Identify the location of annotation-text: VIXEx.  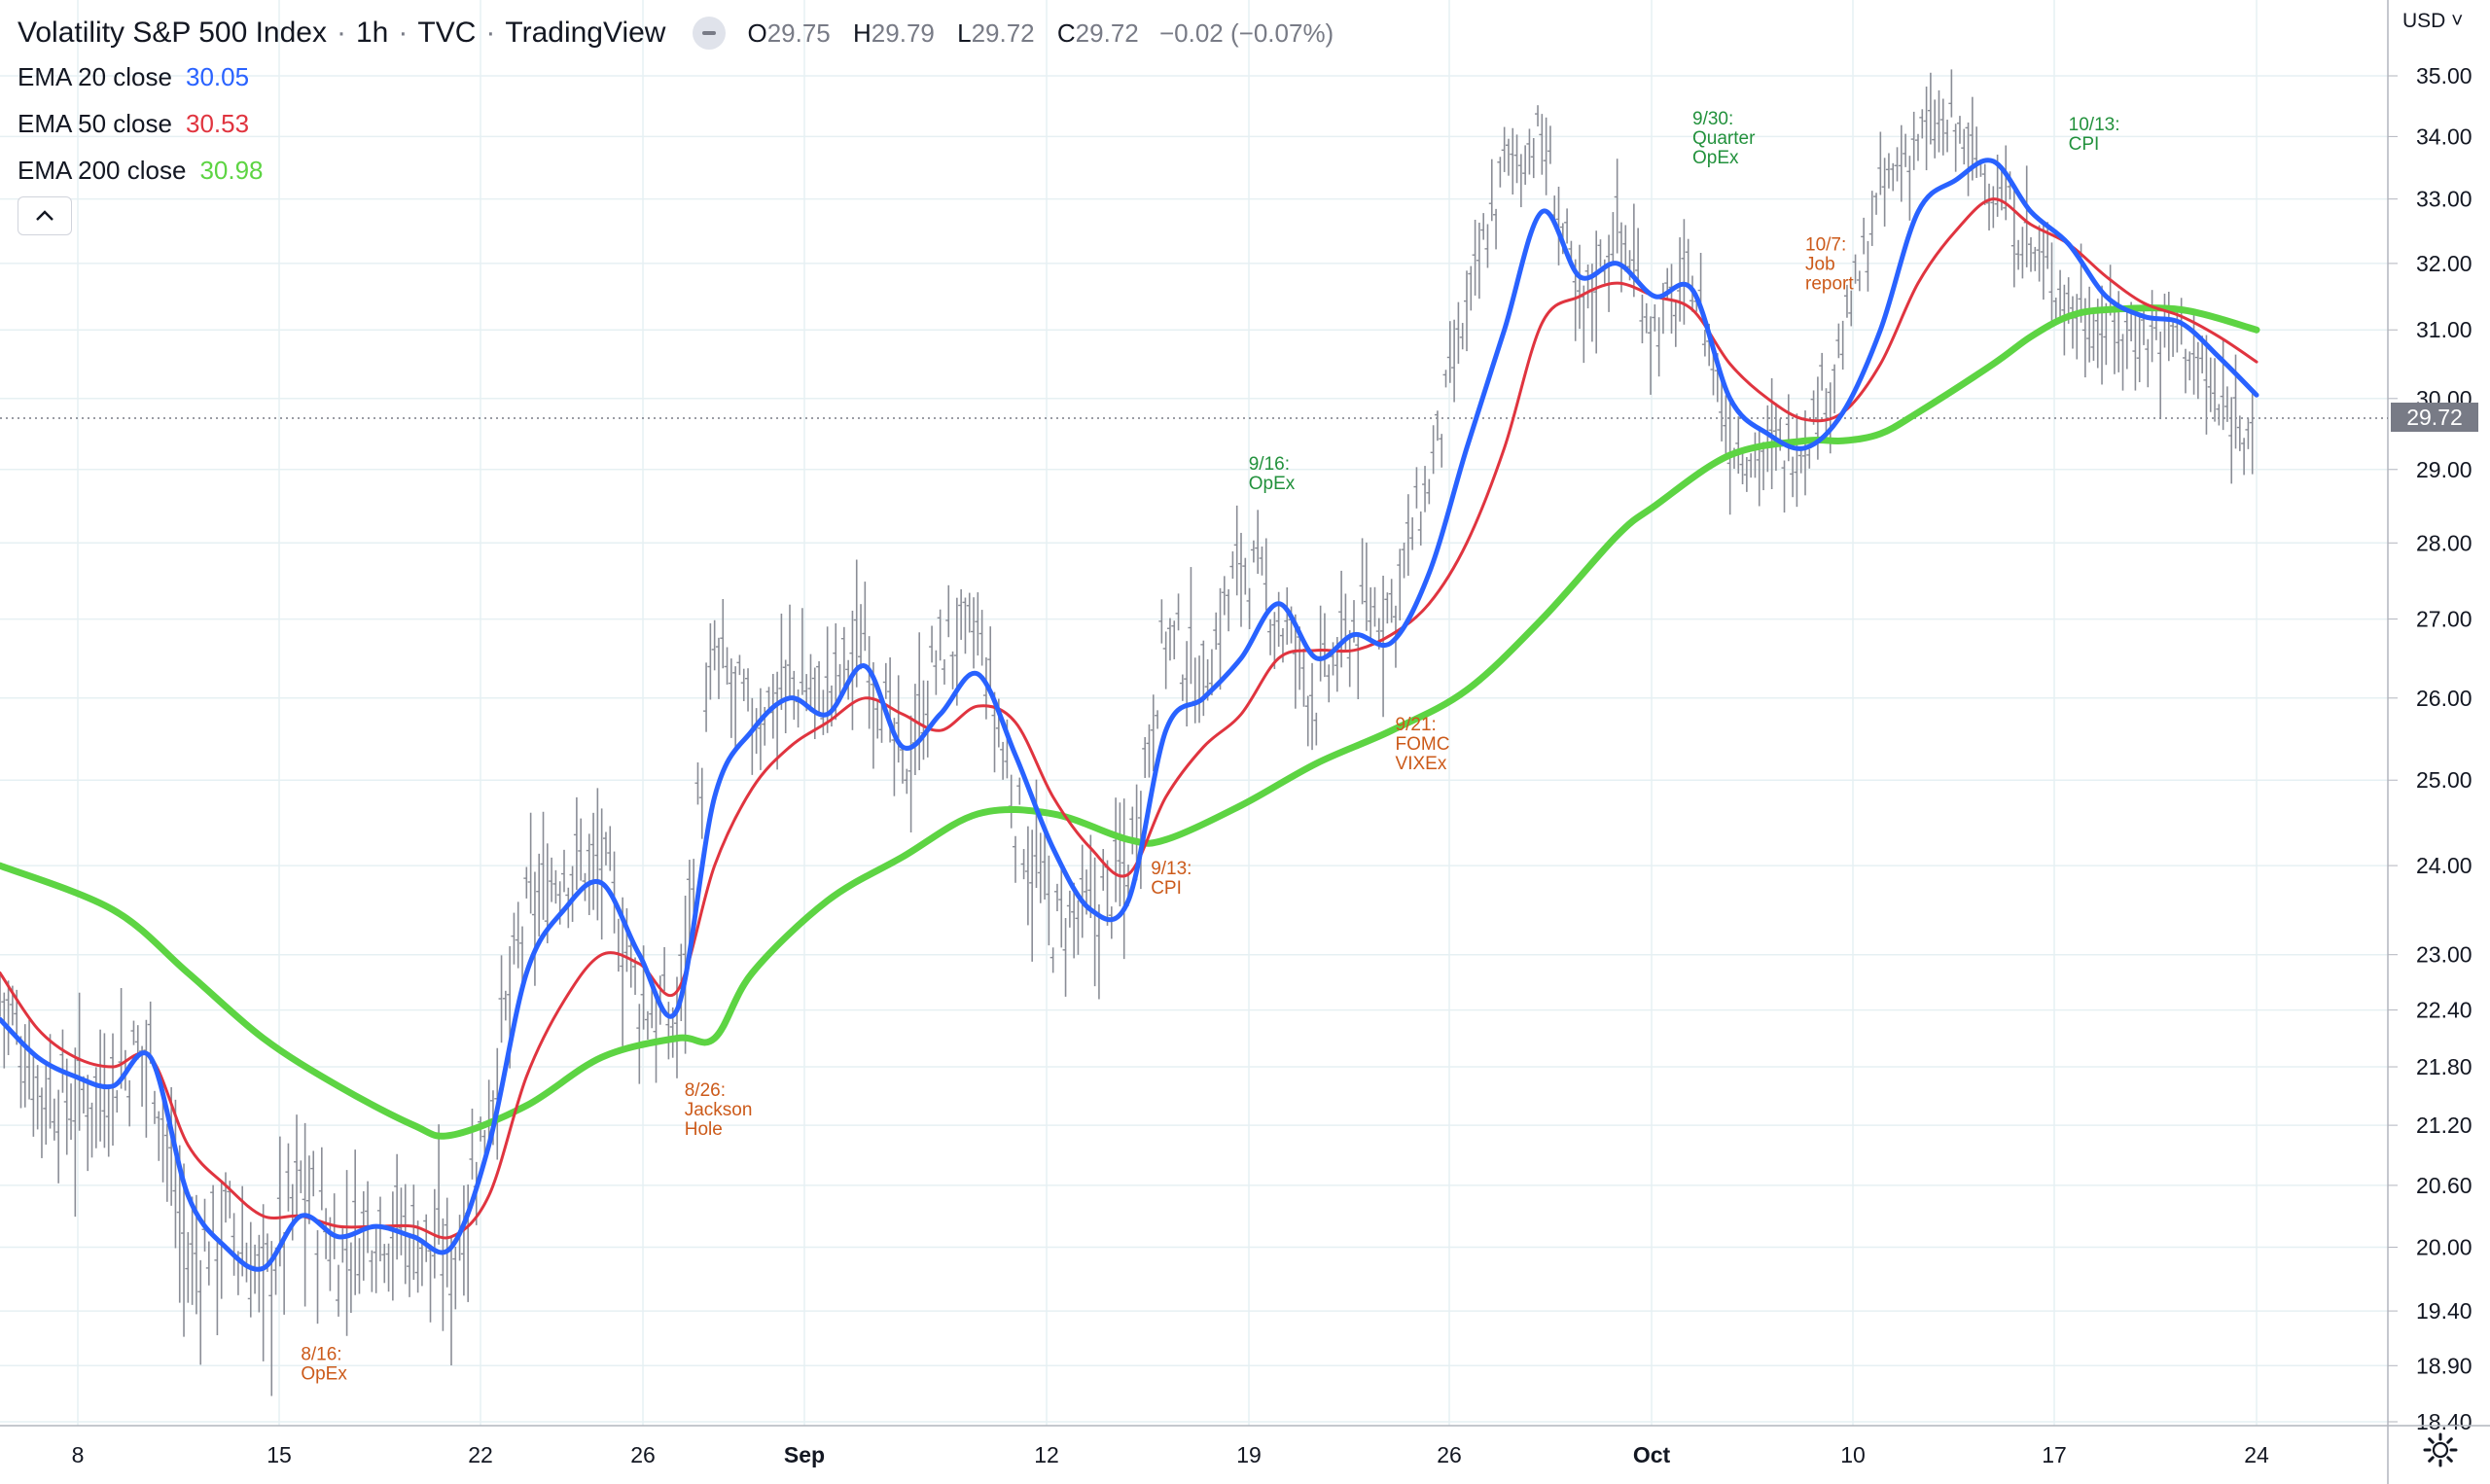
(1421, 764).